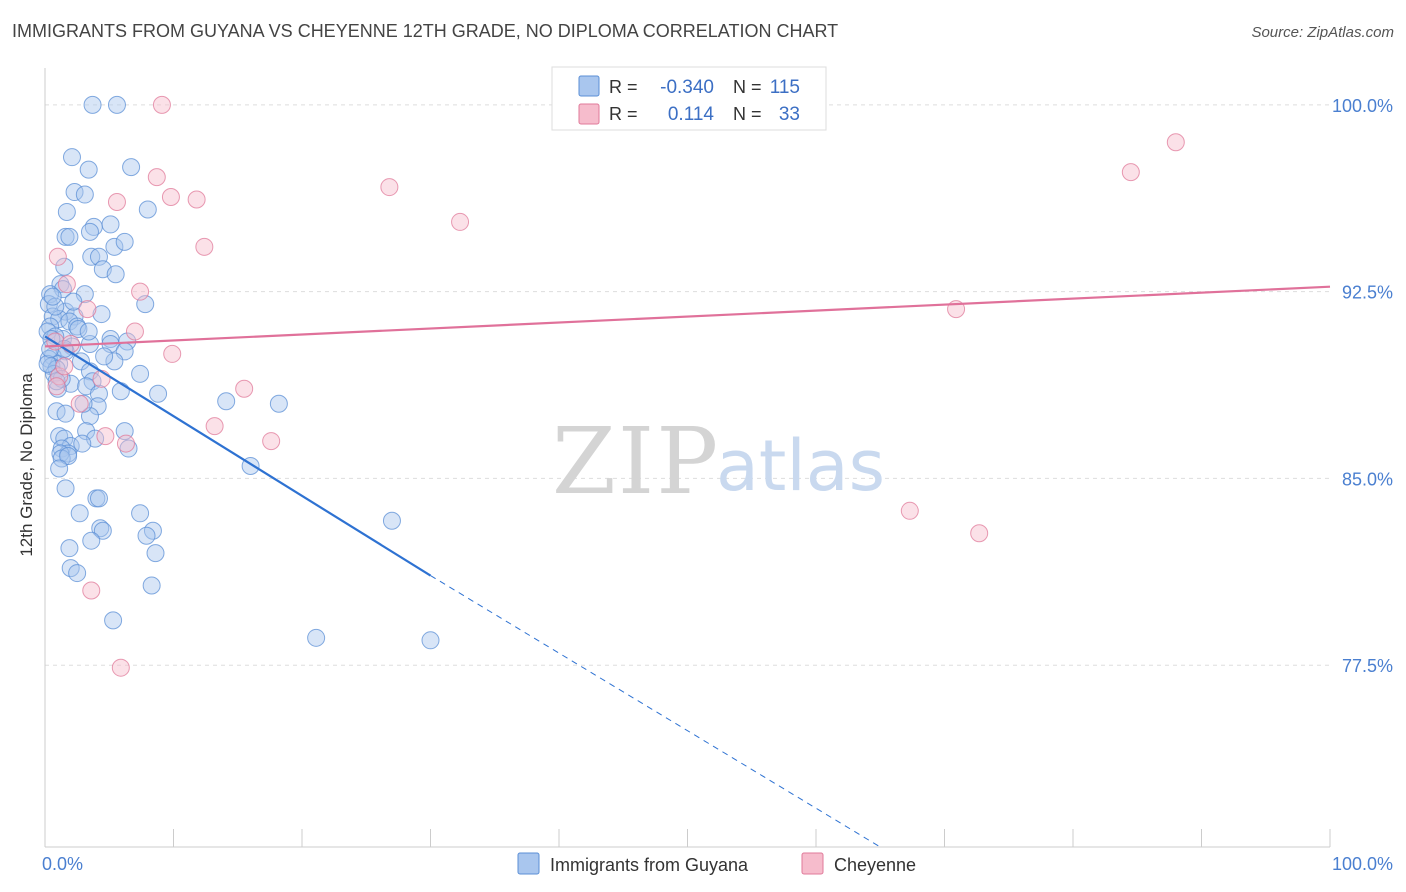  I want to click on legend-r-value-guyana: -0.340, so click(687, 87).